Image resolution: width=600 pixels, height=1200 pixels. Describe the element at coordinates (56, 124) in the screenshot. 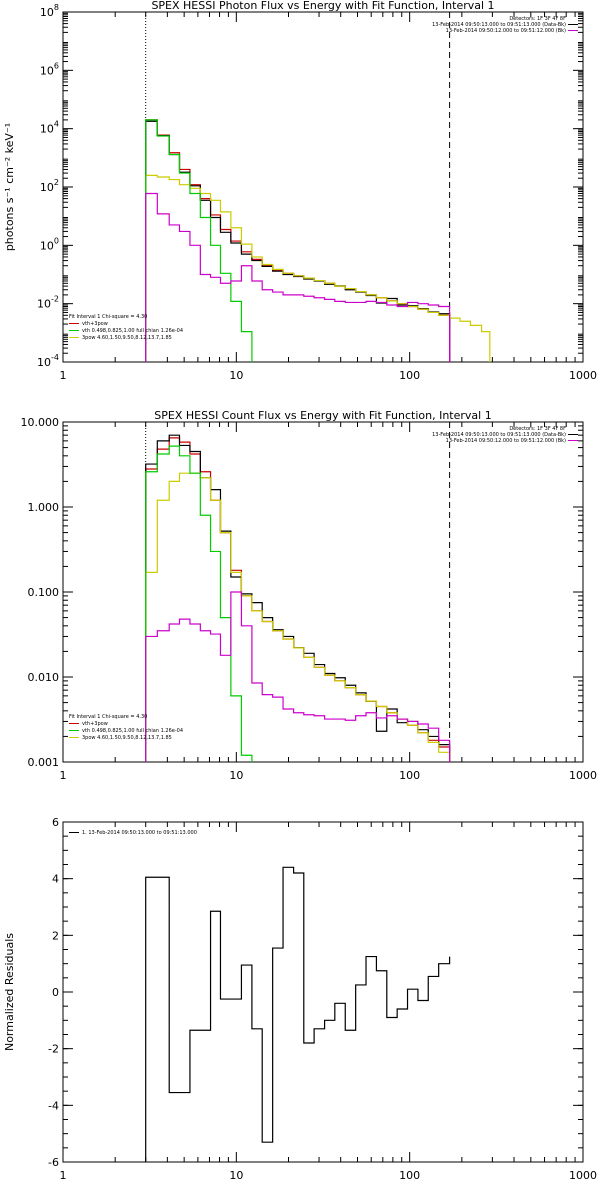

I see `y-tick-exponent: 4` at that location.